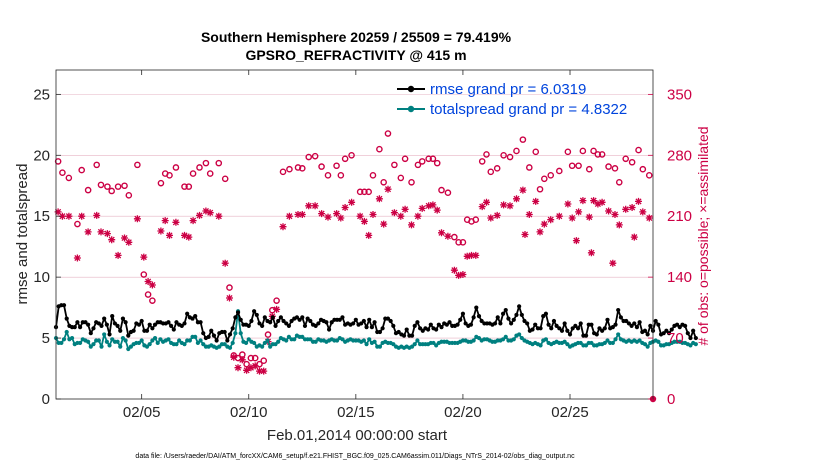 This screenshot has width=830, height=470. Describe the element at coordinates (679, 277) in the screenshot. I see `y-right-tick-label-2: 140` at that location.